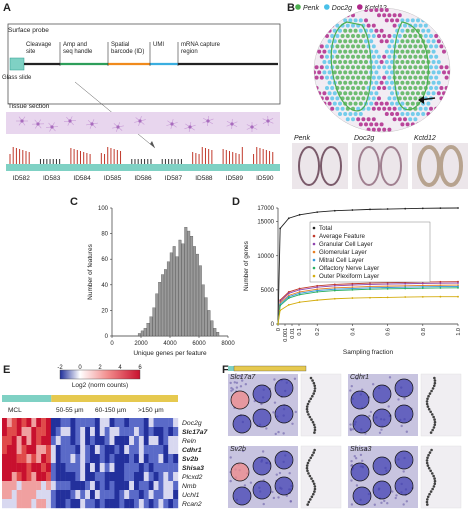 The width and height of the screenshot is (474, 511). I want to click on colorbar-tick-label: 2, so click(100, 368).